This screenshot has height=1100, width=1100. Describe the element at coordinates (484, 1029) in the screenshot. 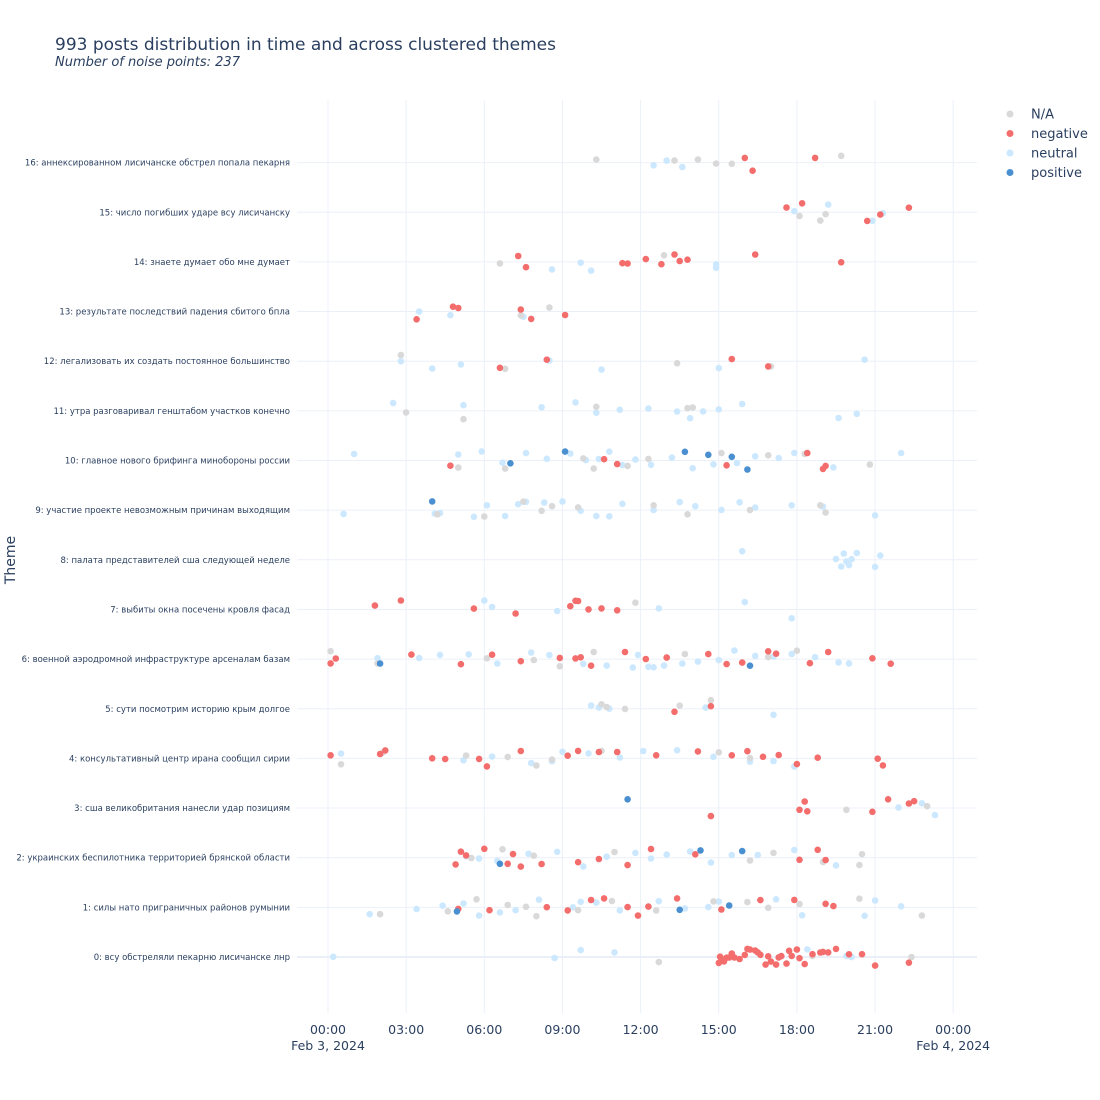

I see `x-tick-label: 06:00` at that location.